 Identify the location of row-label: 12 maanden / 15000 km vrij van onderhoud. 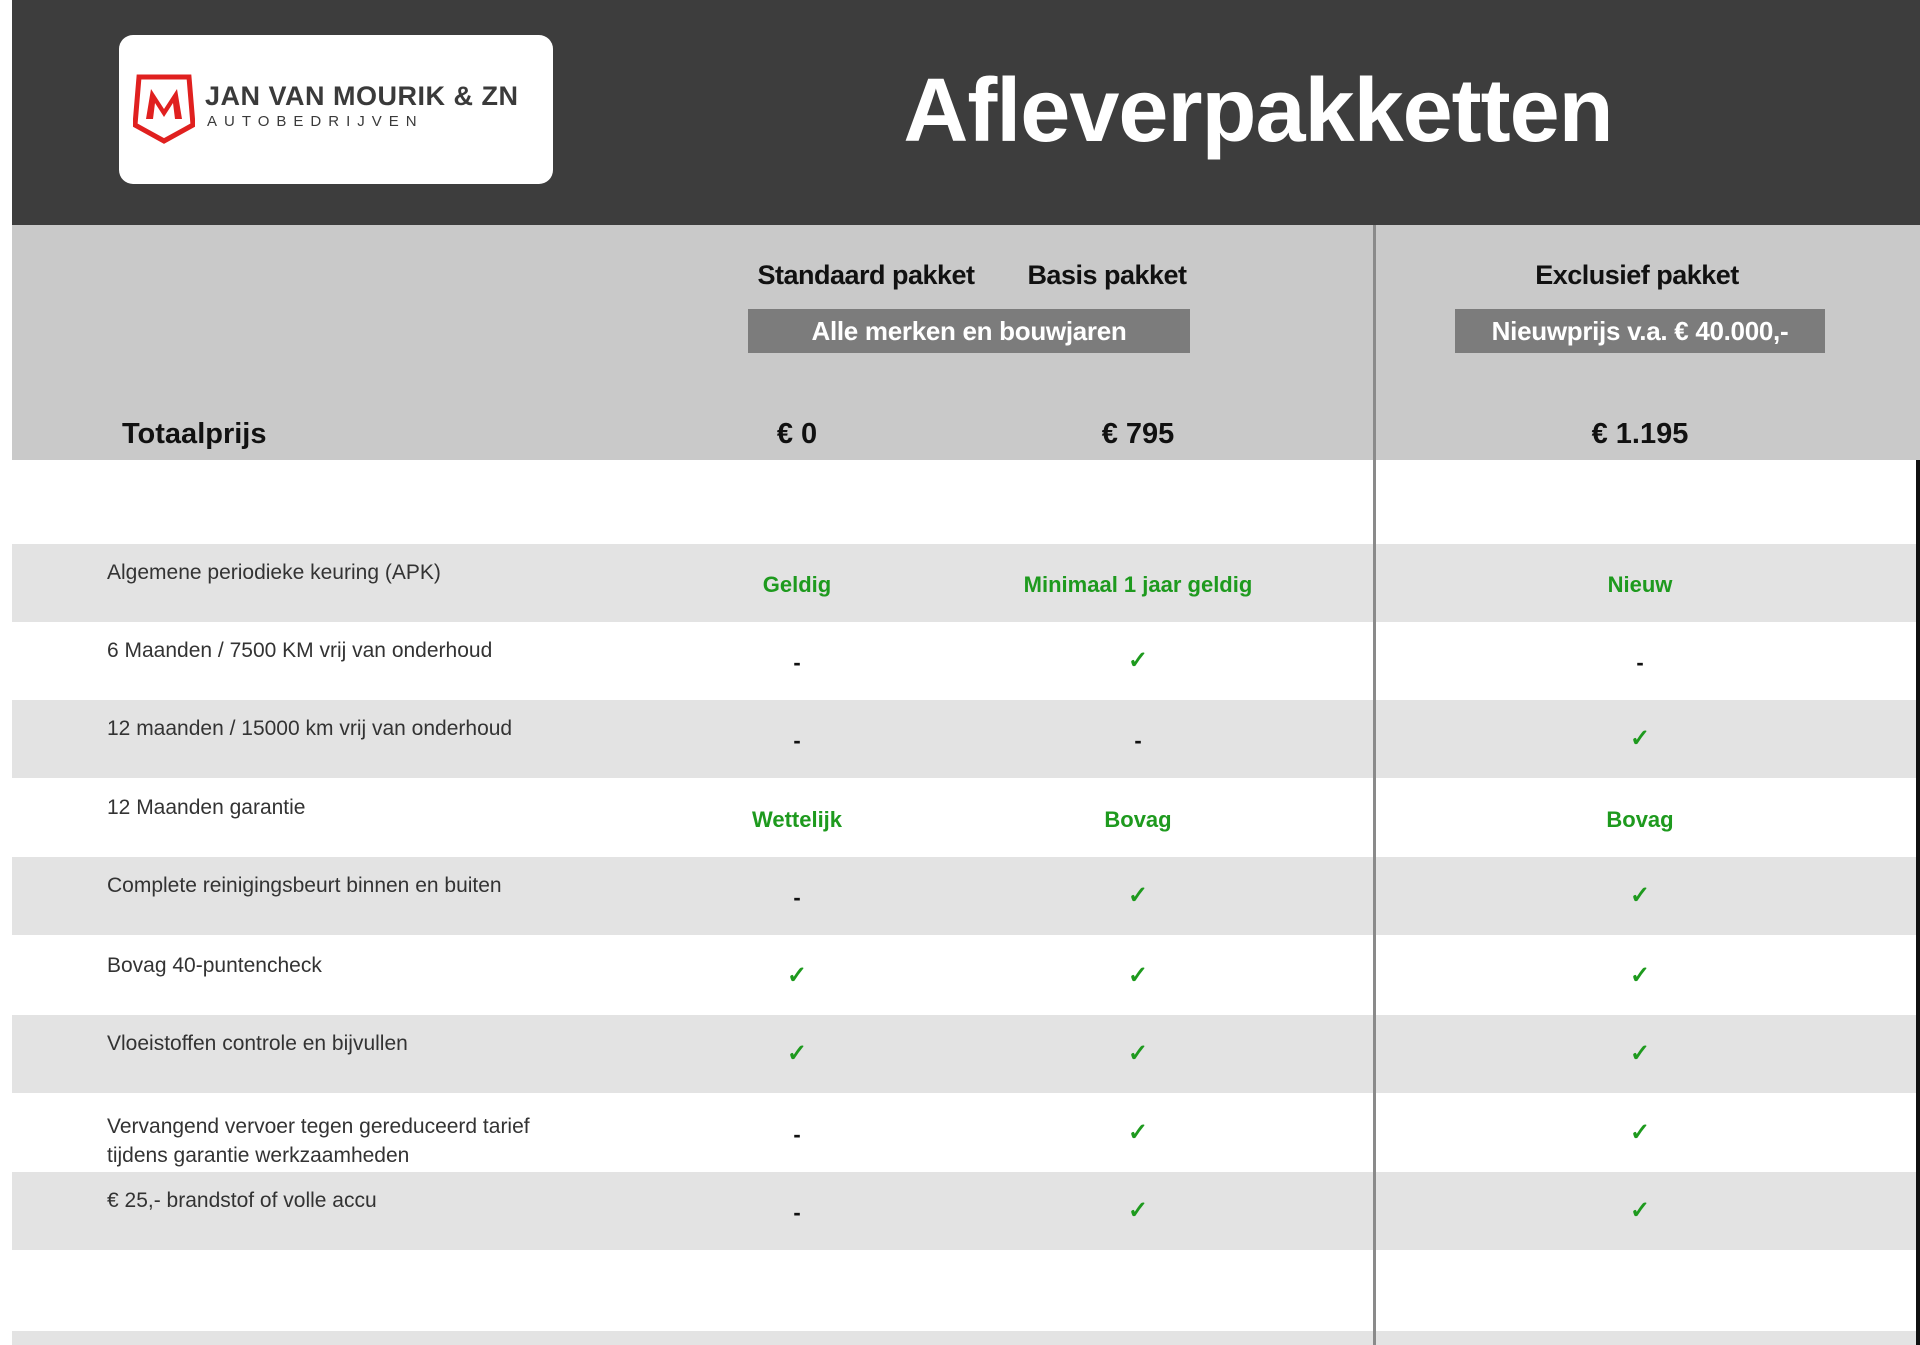
(309, 728).